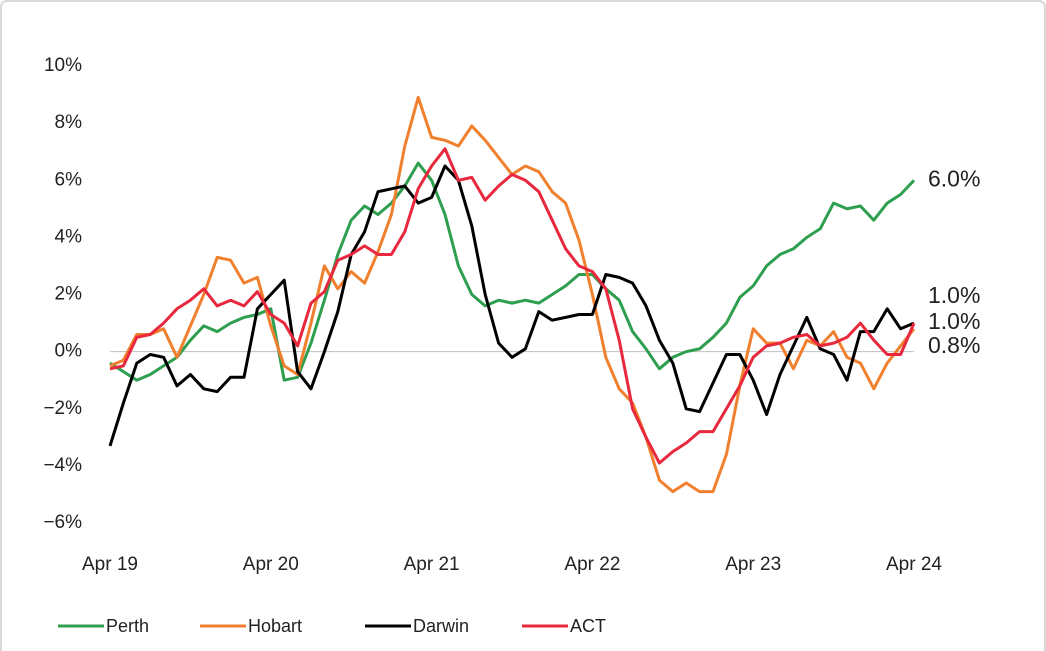  Describe the element at coordinates (110, 564) in the screenshot. I see `x-tick-label: Apr 19` at that location.